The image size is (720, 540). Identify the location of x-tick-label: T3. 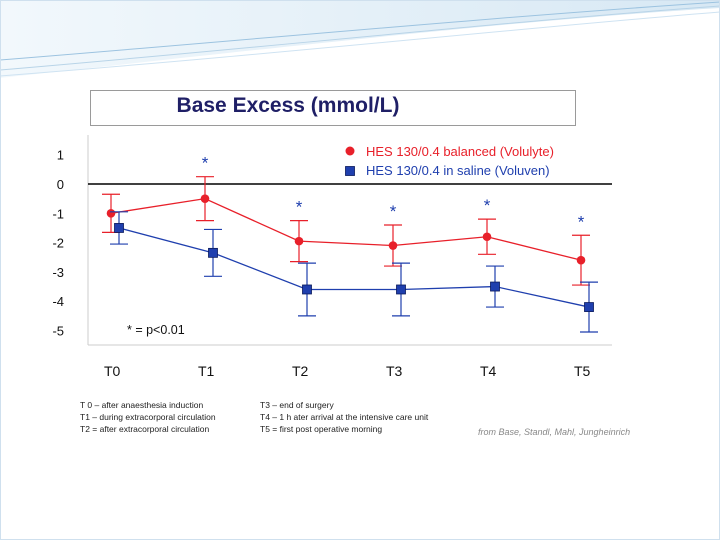
(394, 371).